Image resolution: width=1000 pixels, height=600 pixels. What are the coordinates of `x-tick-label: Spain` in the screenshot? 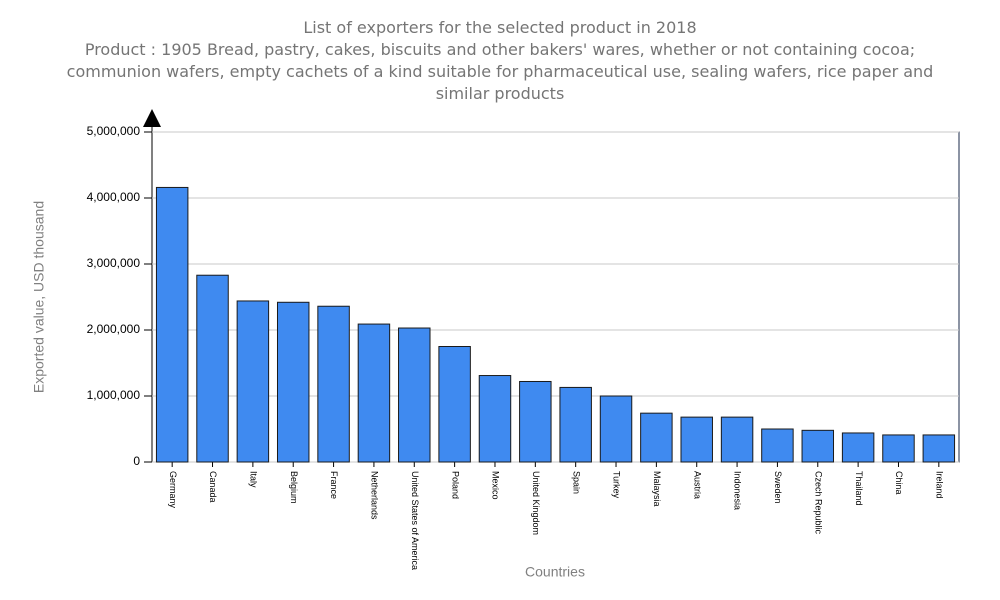 It's located at (576, 482).